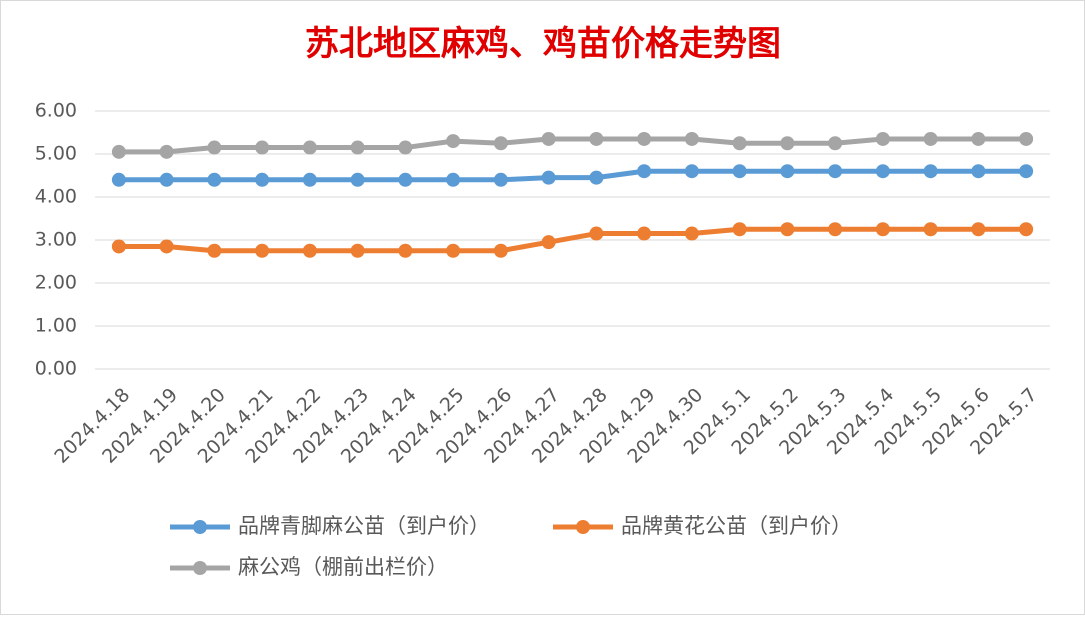 This screenshot has width=1085, height=619. I want to click on y-tick-label: 3.00, so click(56, 240).